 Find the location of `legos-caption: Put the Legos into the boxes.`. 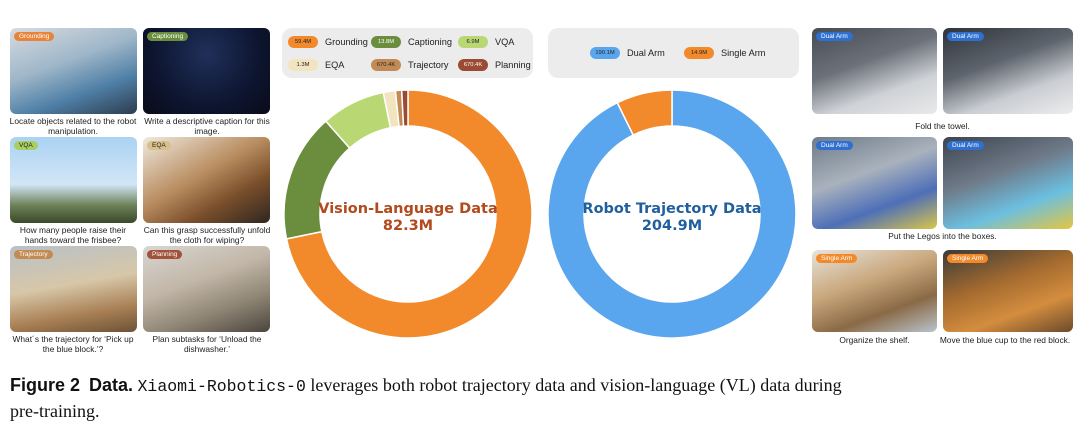

legos-caption: Put the Legos into the boxes. is located at coordinates (942, 236).